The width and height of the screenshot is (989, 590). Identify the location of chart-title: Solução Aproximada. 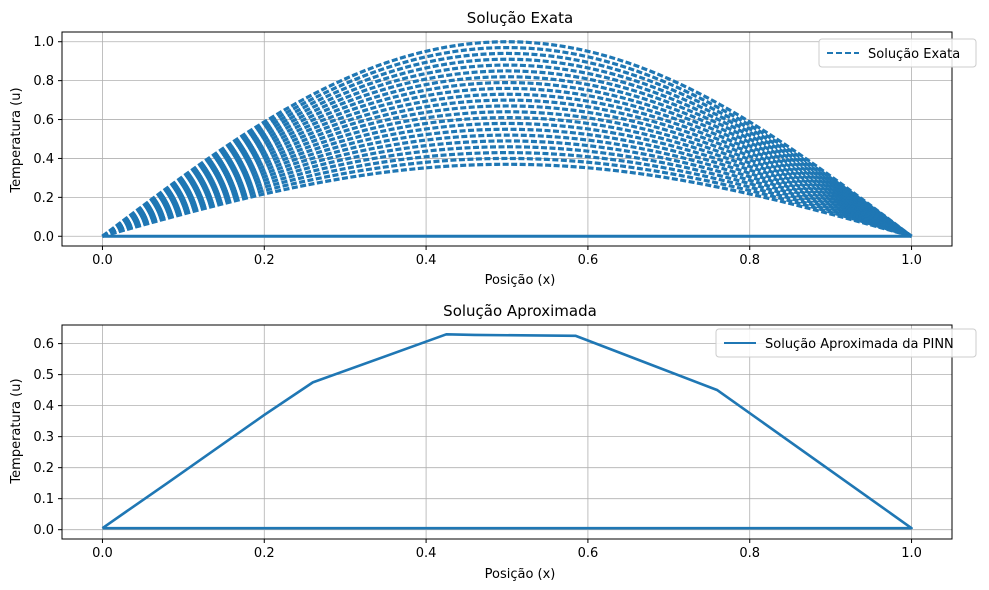
(520, 311).